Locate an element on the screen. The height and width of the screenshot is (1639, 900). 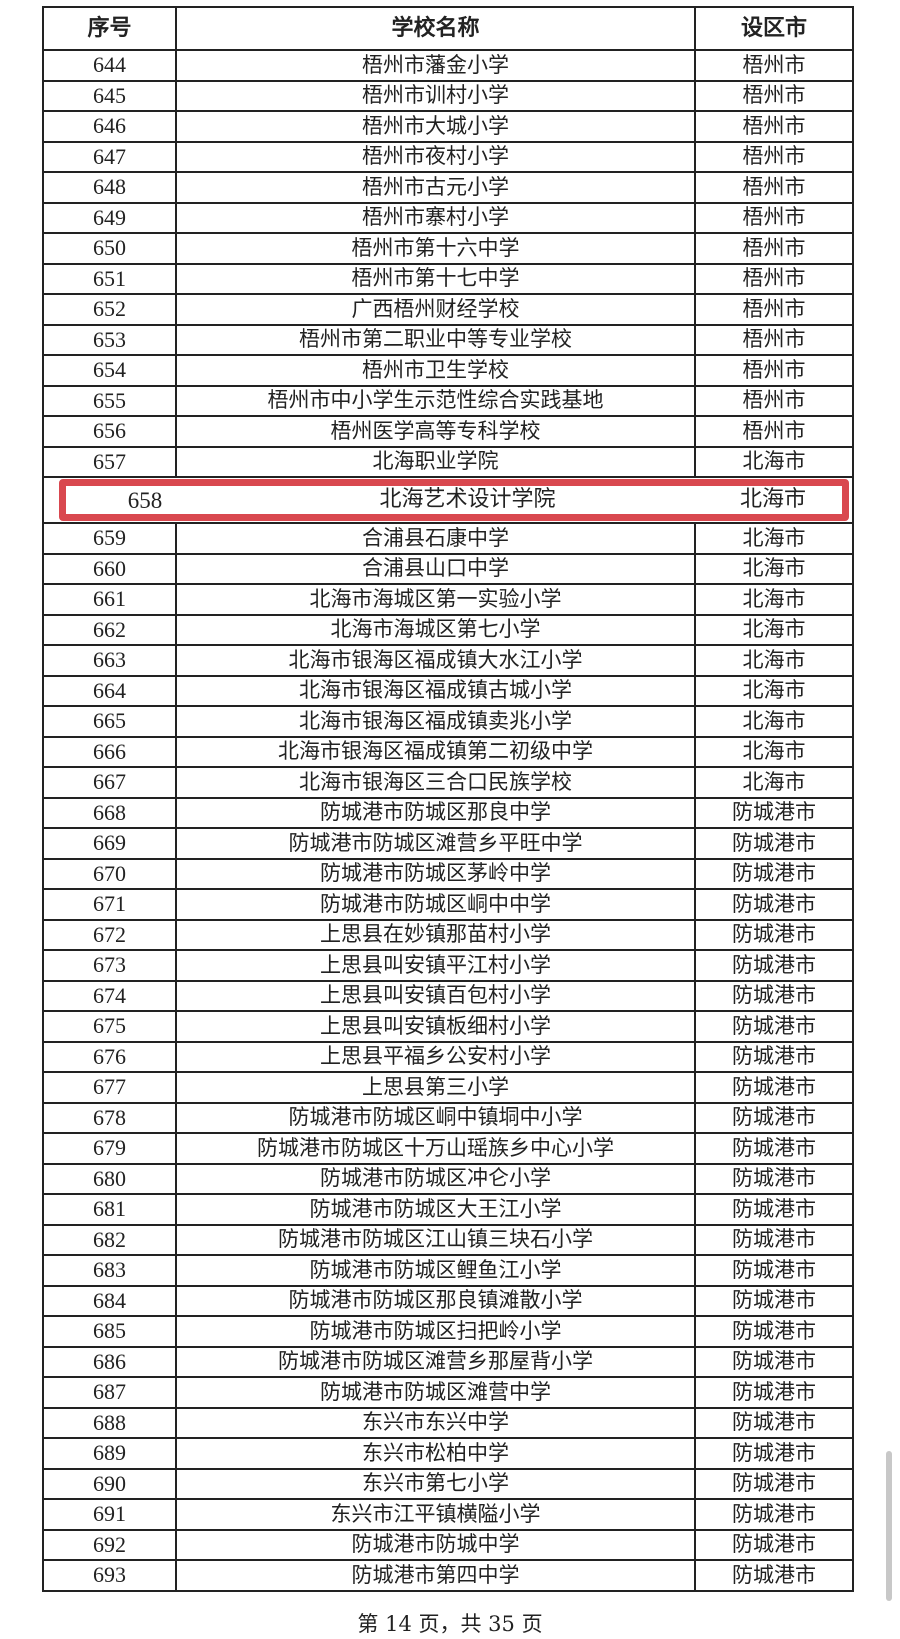
table-row: 650 梧州市第十六中学 梧州市 is located at coordinates (448, 248).